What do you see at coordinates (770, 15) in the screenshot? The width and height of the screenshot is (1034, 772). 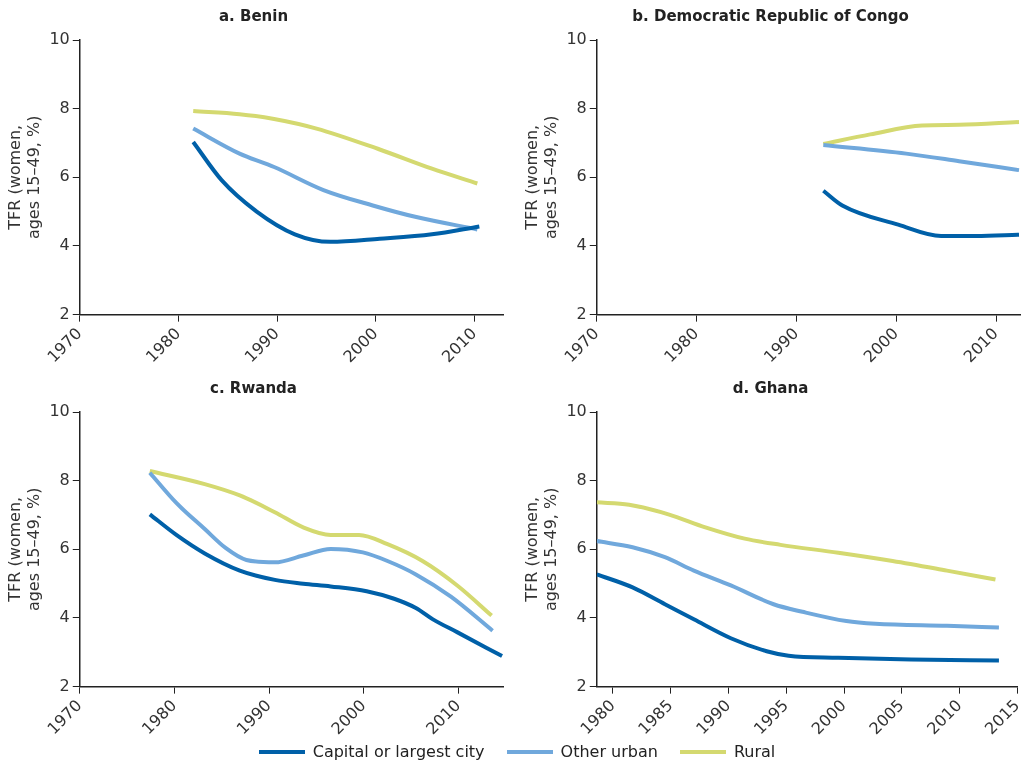 I see `chart-title: b. Democratic Republic of Congo` at bounding box center [770, 15].